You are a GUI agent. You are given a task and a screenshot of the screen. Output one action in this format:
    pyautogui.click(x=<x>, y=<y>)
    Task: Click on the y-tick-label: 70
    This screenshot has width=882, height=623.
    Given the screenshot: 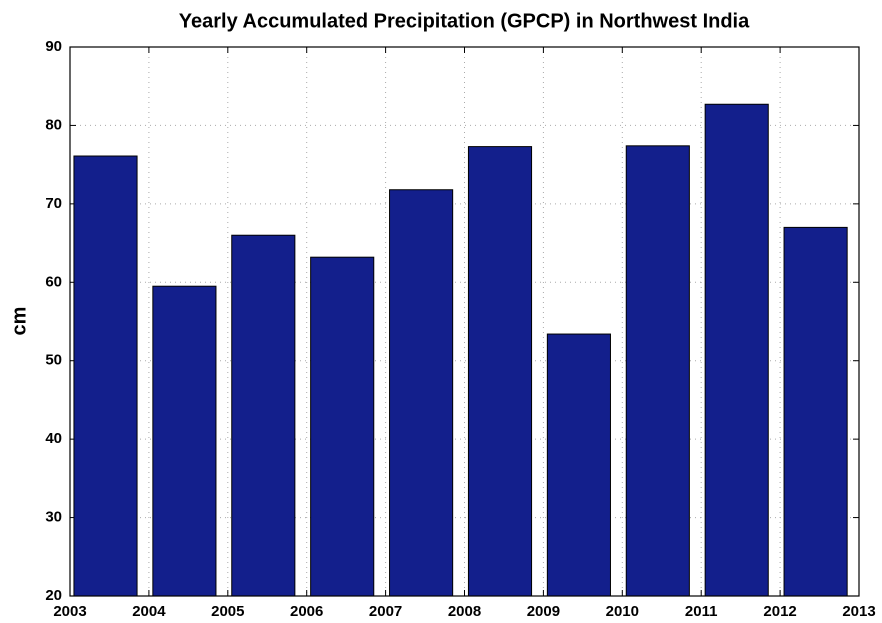 What is the action you would take?
    pyautogui.click(x=53, y=203)
    